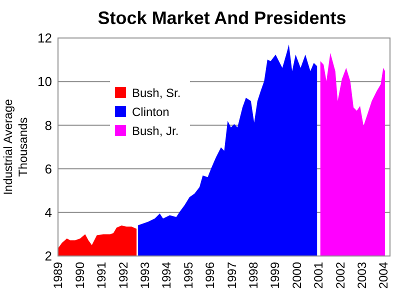  I want to click on x-tick-label: 2002, so click(340, 275).